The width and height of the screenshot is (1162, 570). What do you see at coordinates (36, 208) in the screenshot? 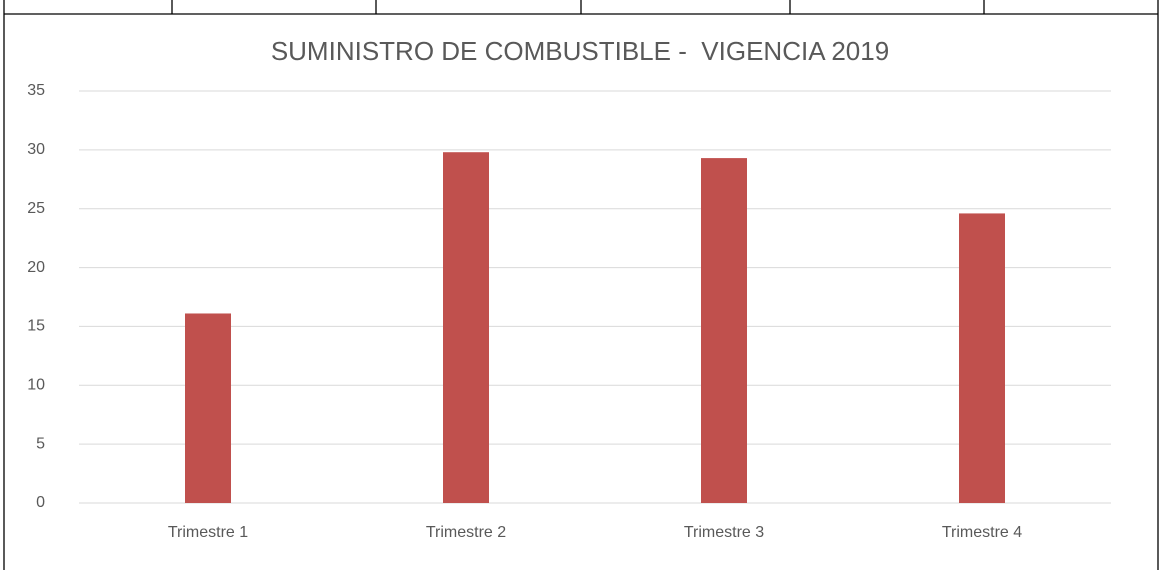
I see `y-tick-label: 25` at bounding box center [36, 208].